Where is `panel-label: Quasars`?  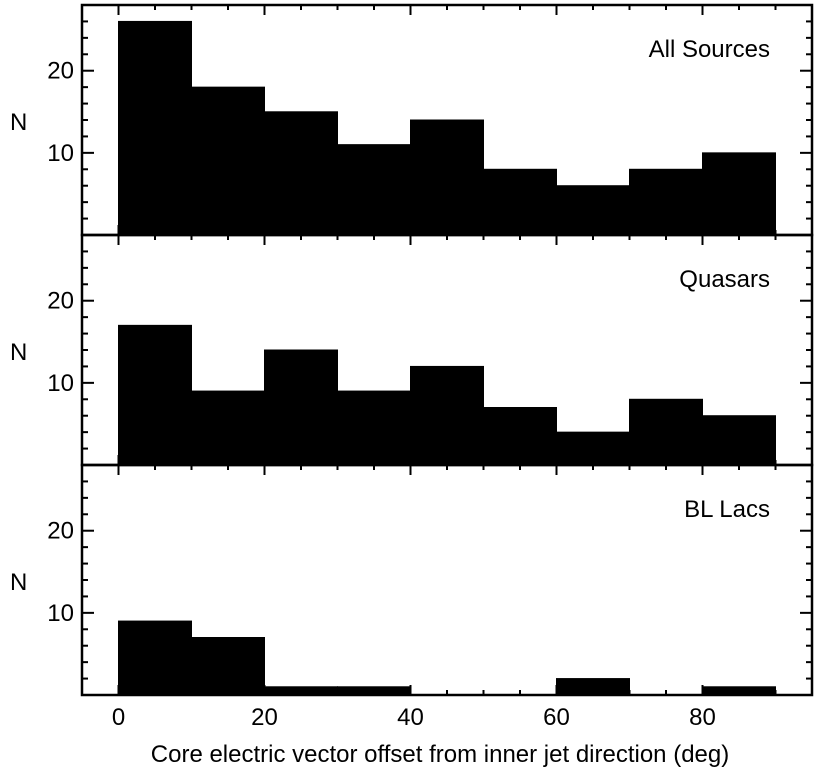
panel-label: Quasars is located at coordinates (724, 279).